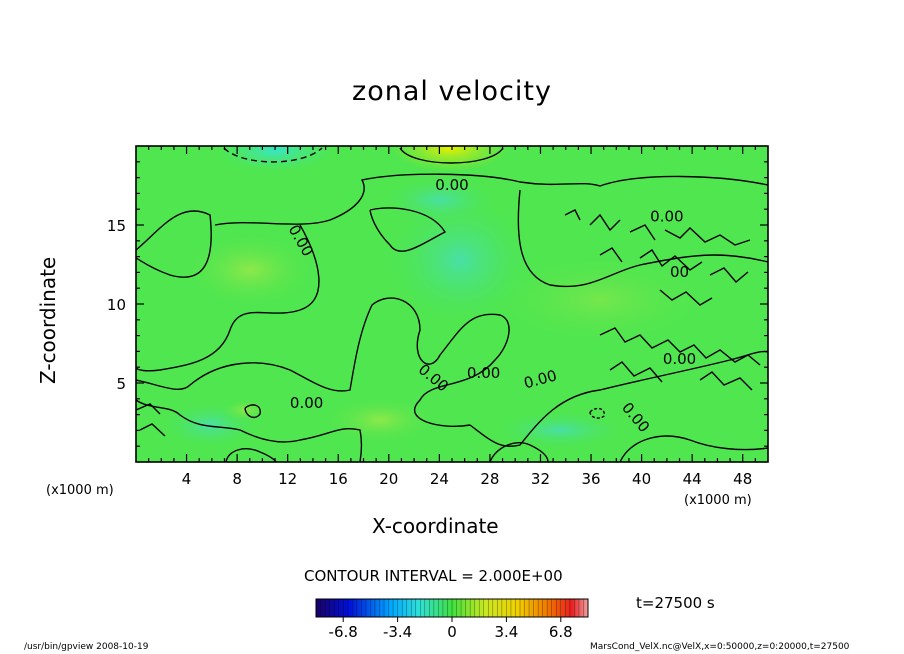  What do you see at coordinates (388, 479) in the screenshot?
I see `x-tick-label: 20` at bounding box center [388, 479].